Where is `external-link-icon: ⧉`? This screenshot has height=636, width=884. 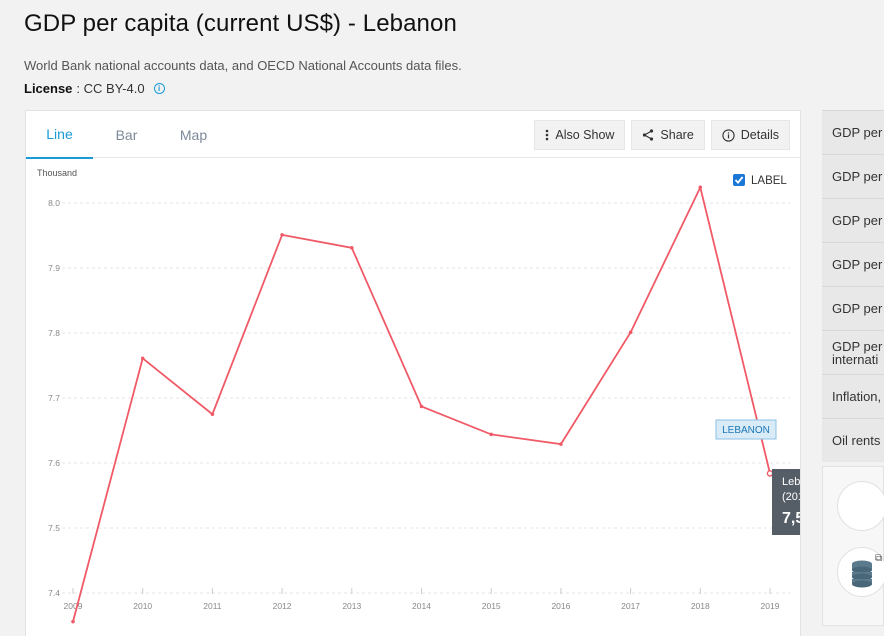 external-link-icon: ⧉ is located at coordinates (879, 558).